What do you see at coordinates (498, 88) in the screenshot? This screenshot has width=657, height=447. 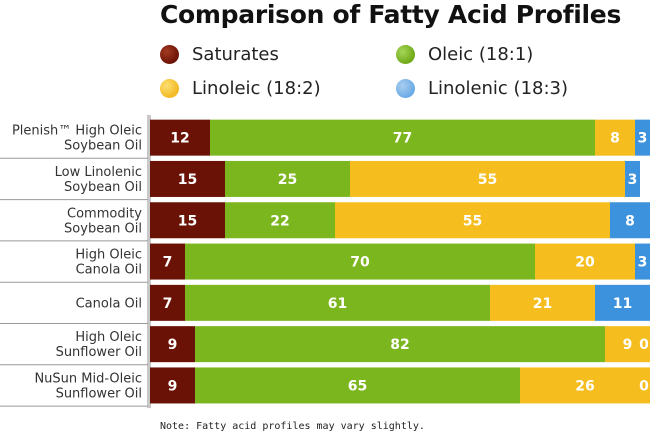 I see `legend-label: Linolenic (18:3)` at bounding box center [498, 88].